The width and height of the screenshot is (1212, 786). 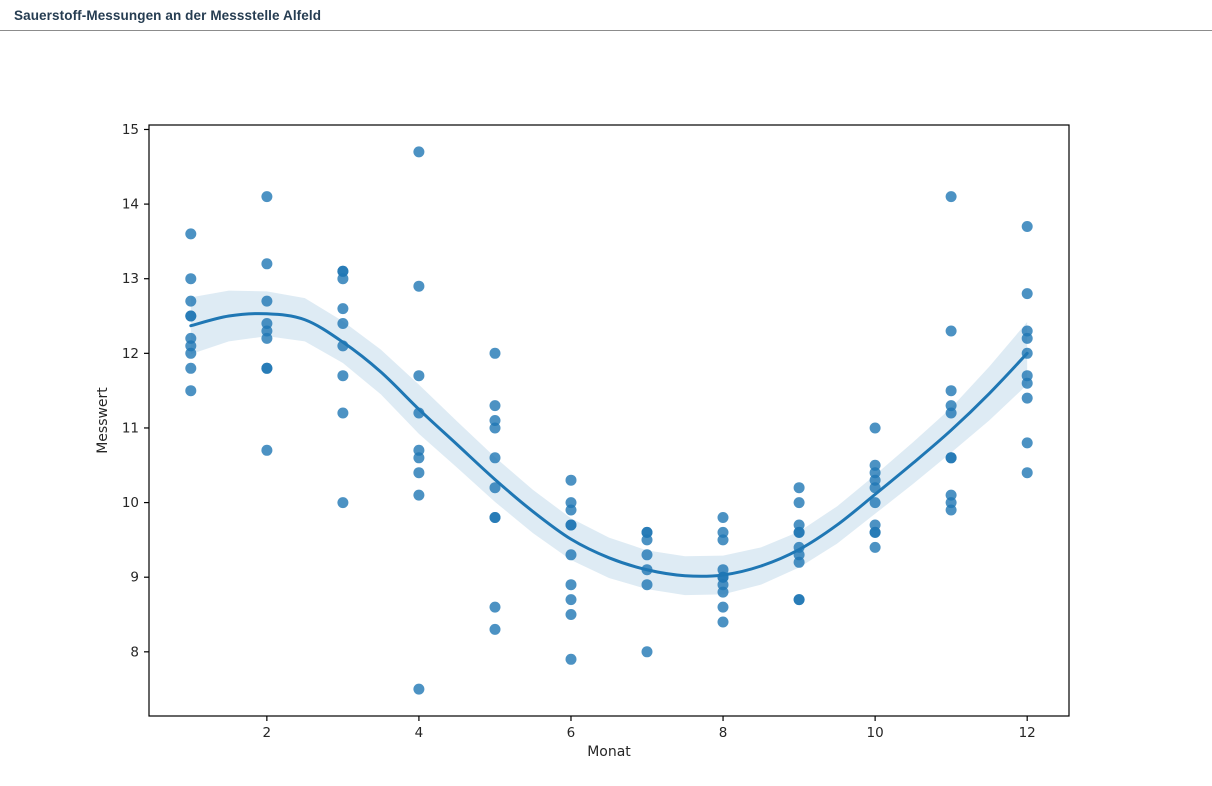 What do you see at coordinates (267, 733) in the screenshot?
I see `x-tick-label: 2` at bounding box center [267, 733].